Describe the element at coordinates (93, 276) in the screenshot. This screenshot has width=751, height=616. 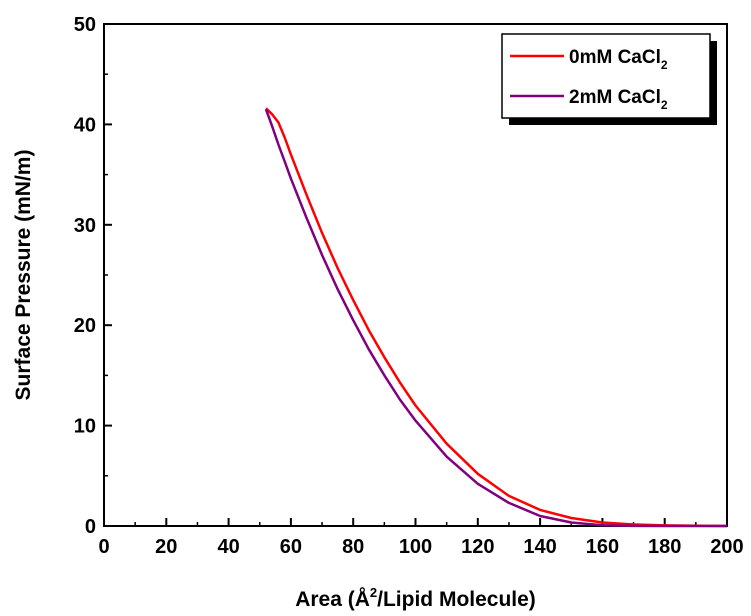
I see `y-axis-ticks: 0 10 20 30 40 50` at that location.